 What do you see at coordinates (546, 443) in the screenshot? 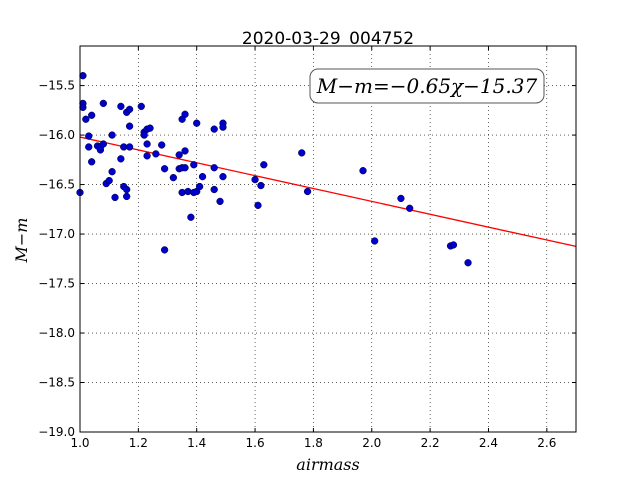
I see `x-tick-label: 2.6` at bounding box center [546, 443].